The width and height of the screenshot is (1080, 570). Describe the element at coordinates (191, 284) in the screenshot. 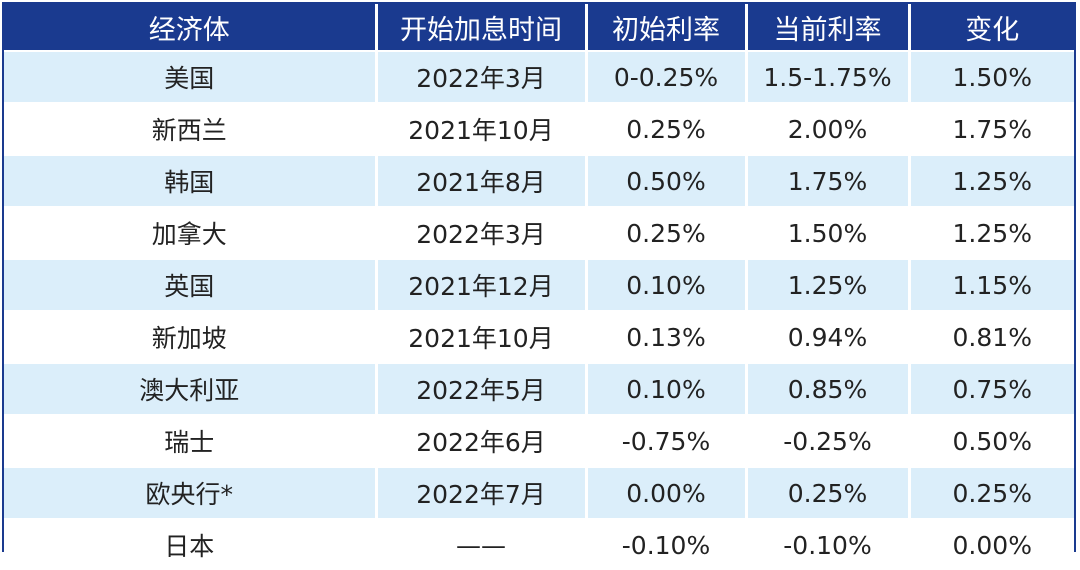

I see `cell-economy: 英国` at that location.